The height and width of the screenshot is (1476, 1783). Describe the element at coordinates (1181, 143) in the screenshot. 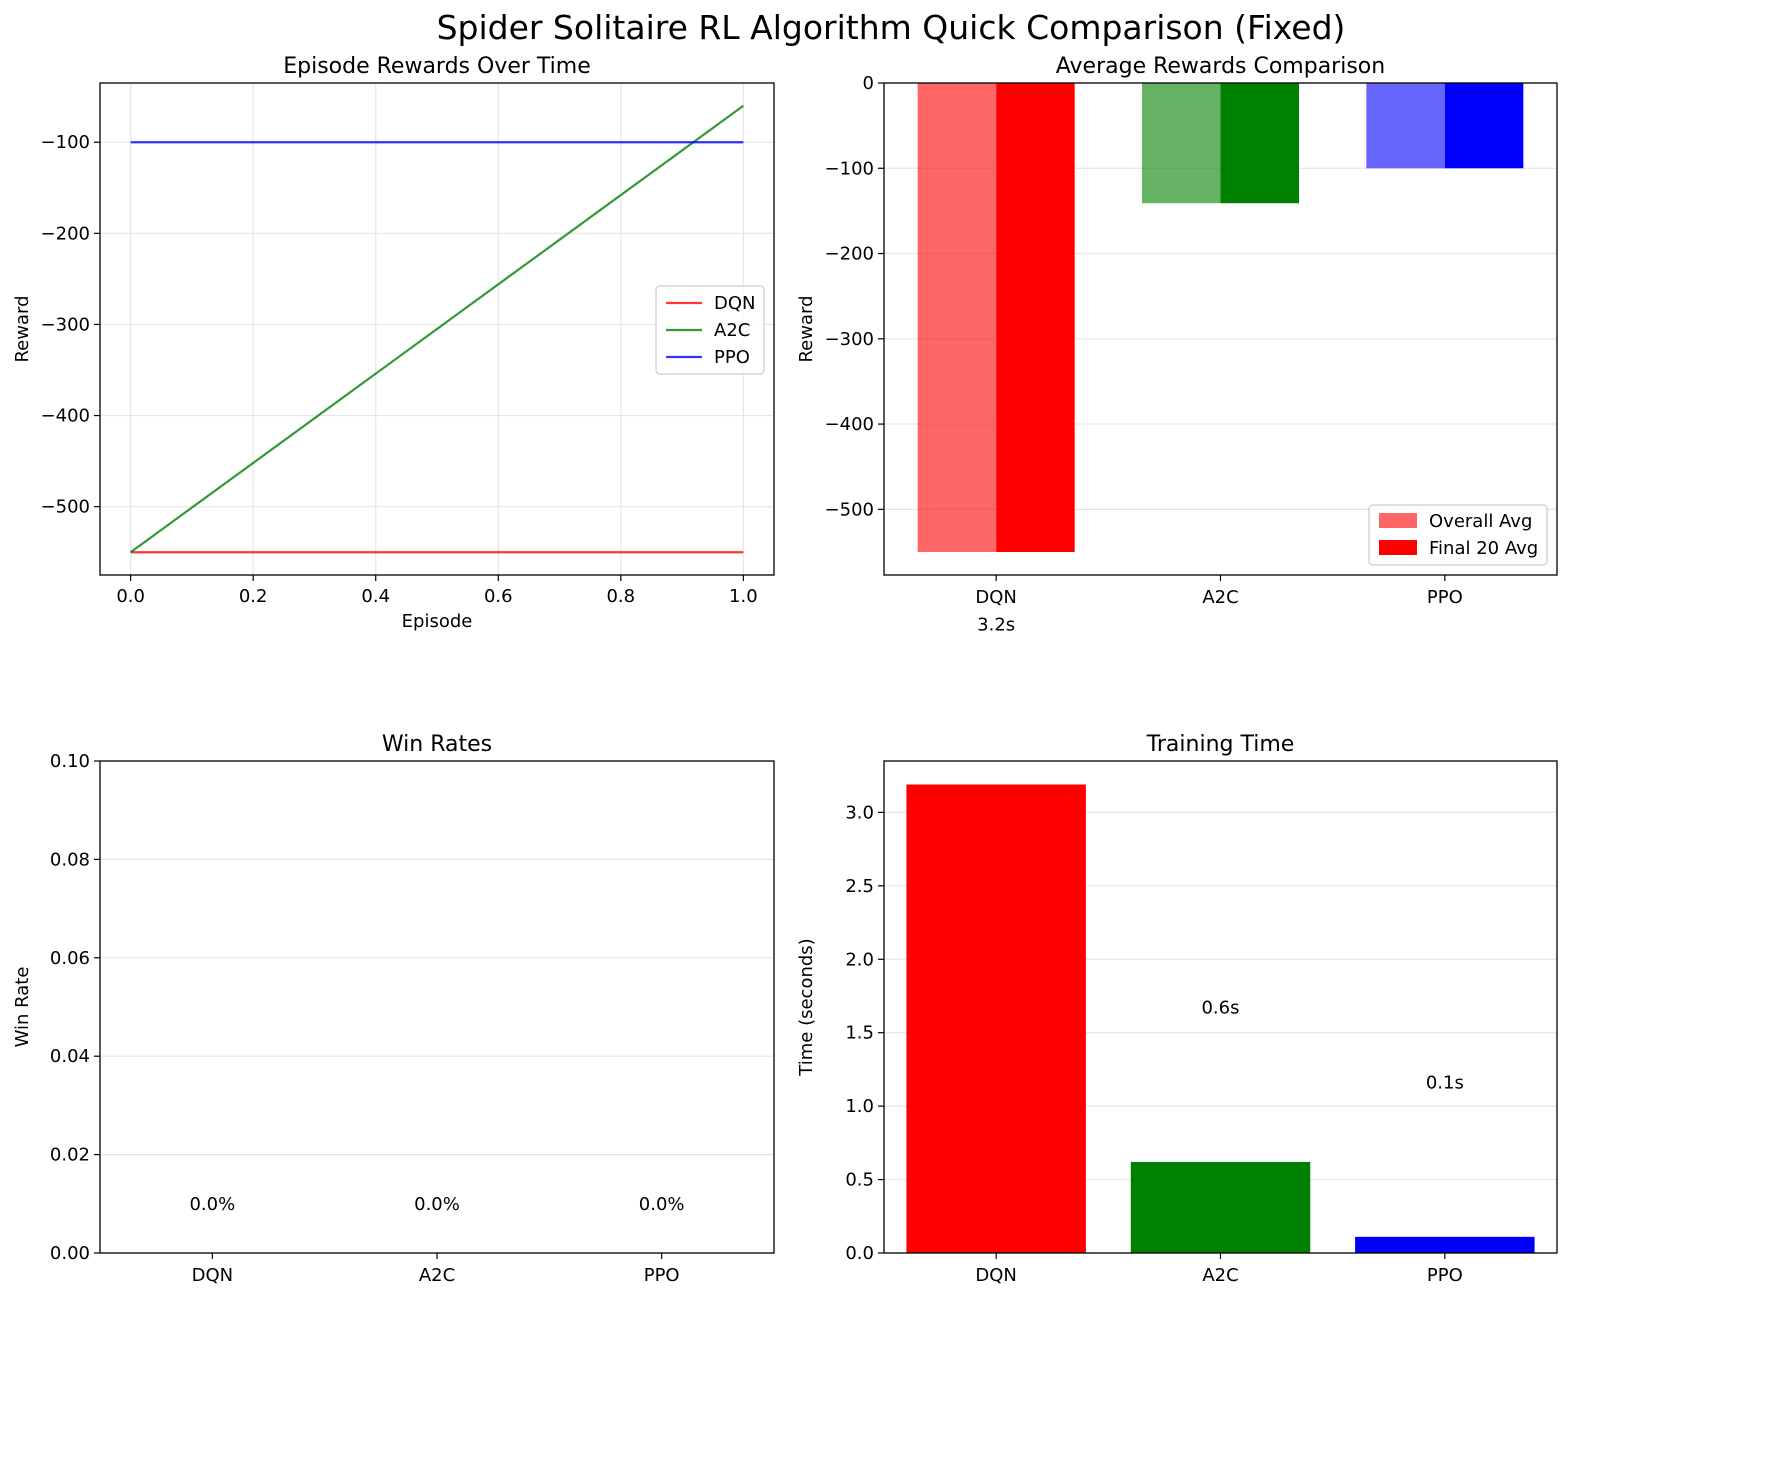

I see `bar-overall-avg-a2c` at that location.